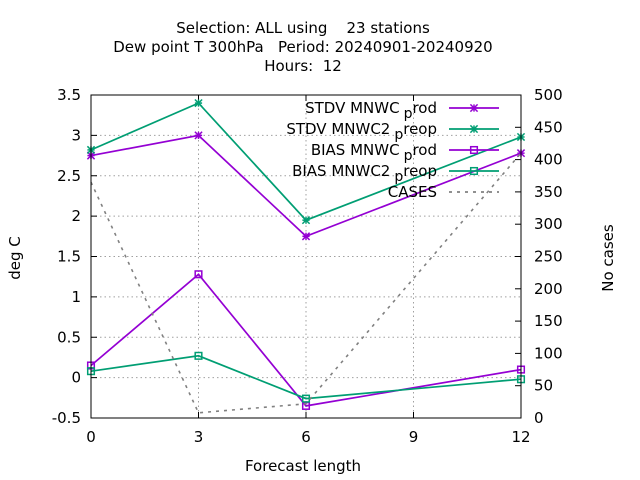 Image resolution: width=640 pixels, height=480 pixels. I want to click on legend-label-4: CASES, so click(412, 192).